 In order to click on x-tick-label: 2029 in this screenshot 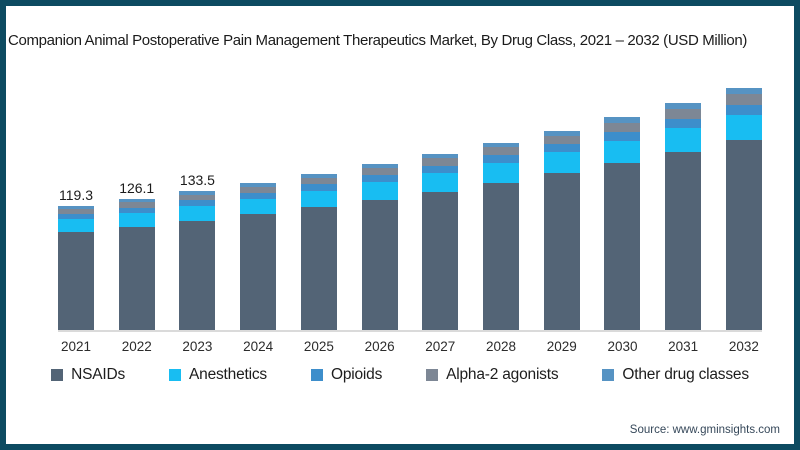, I will do `click(561, 346)`.